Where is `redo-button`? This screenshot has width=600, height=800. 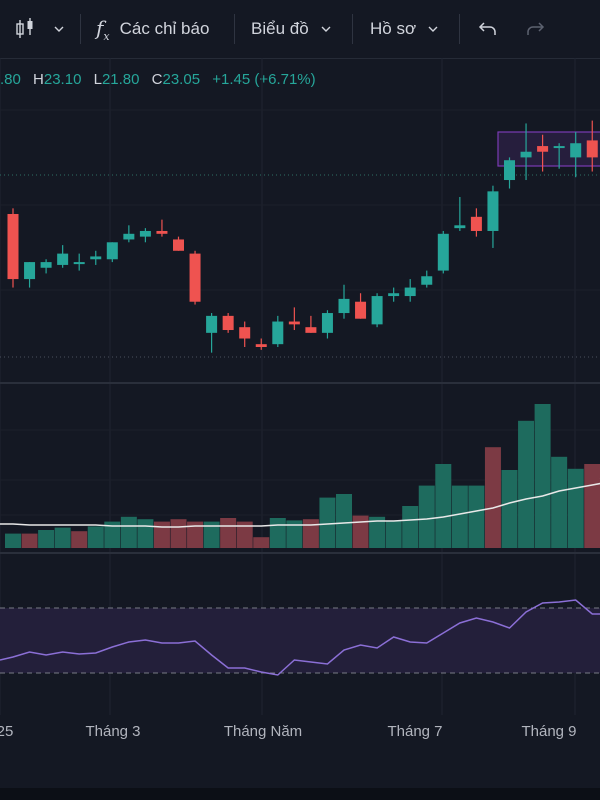
redo-button is located at coordinates (535, 29).